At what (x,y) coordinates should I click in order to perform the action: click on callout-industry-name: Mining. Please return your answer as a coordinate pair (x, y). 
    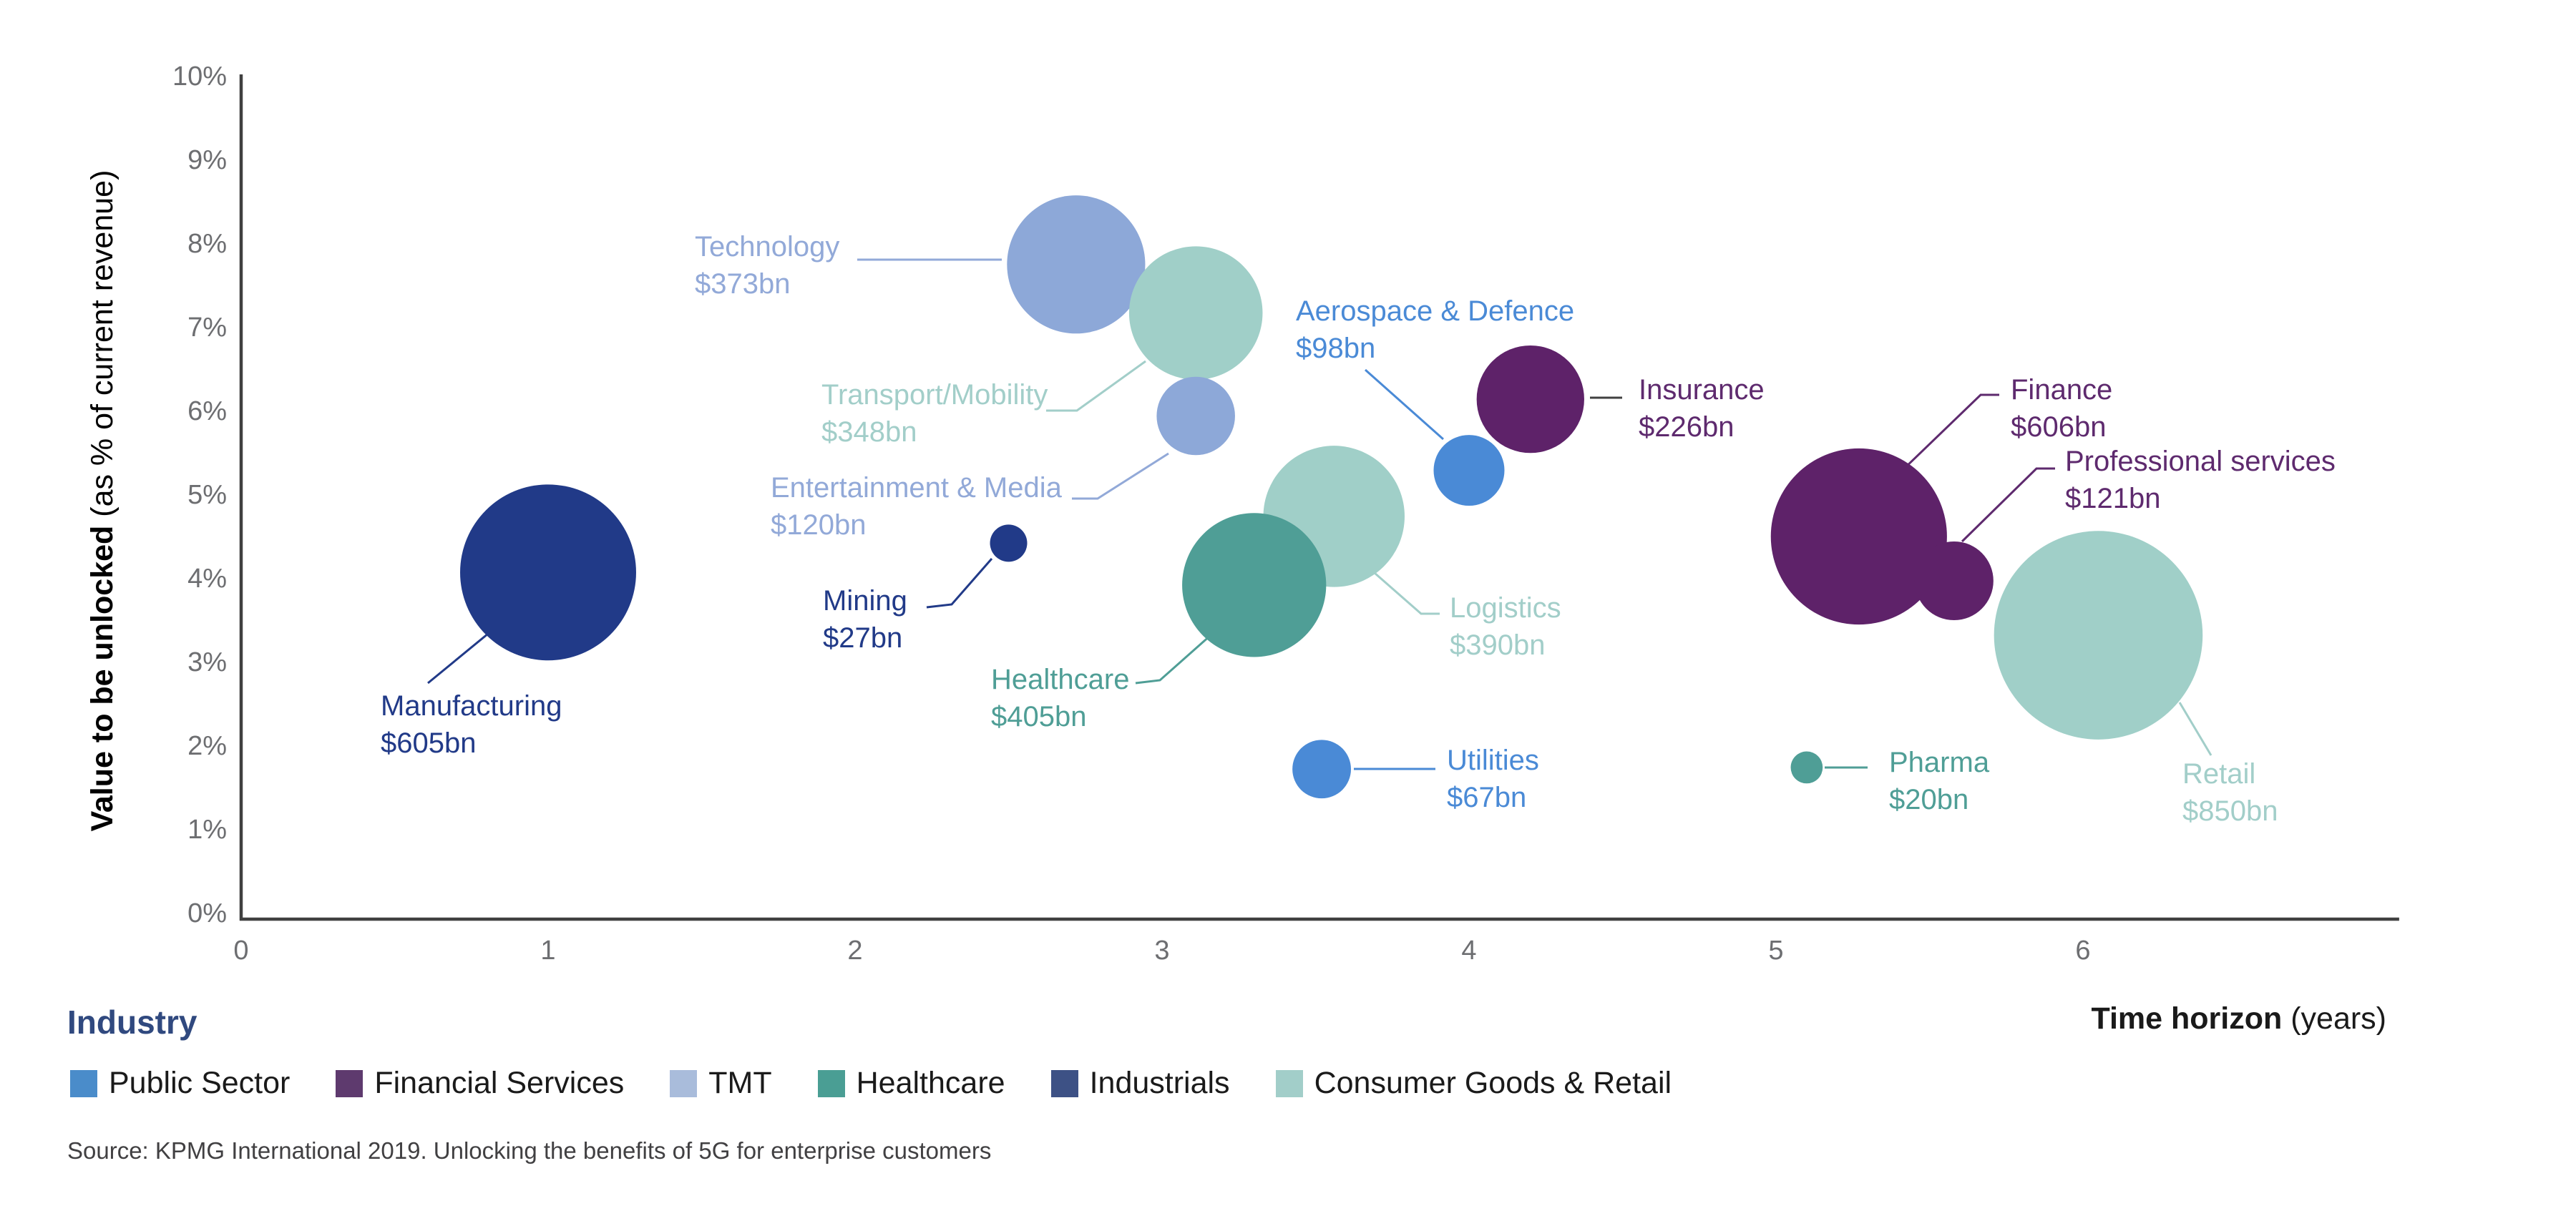
    Looking at the image, I should click on (865, 601).